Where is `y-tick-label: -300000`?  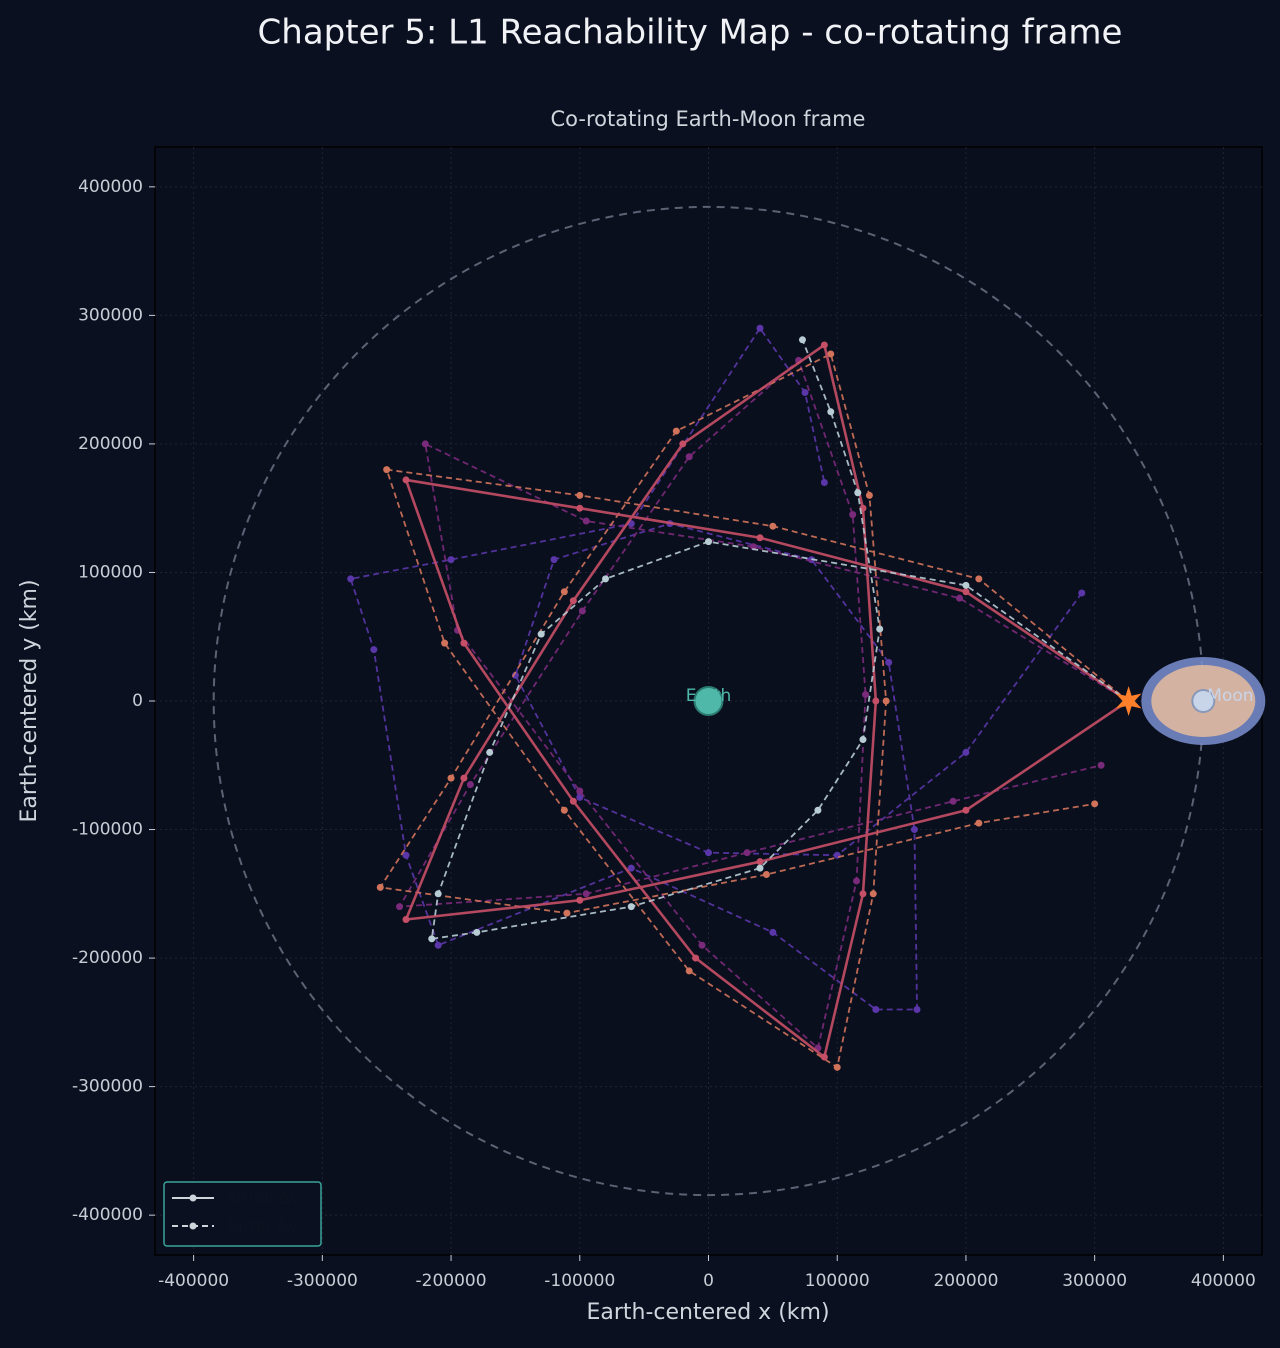 y-tick-label: -300000 is located at coordinates (107, 1087).